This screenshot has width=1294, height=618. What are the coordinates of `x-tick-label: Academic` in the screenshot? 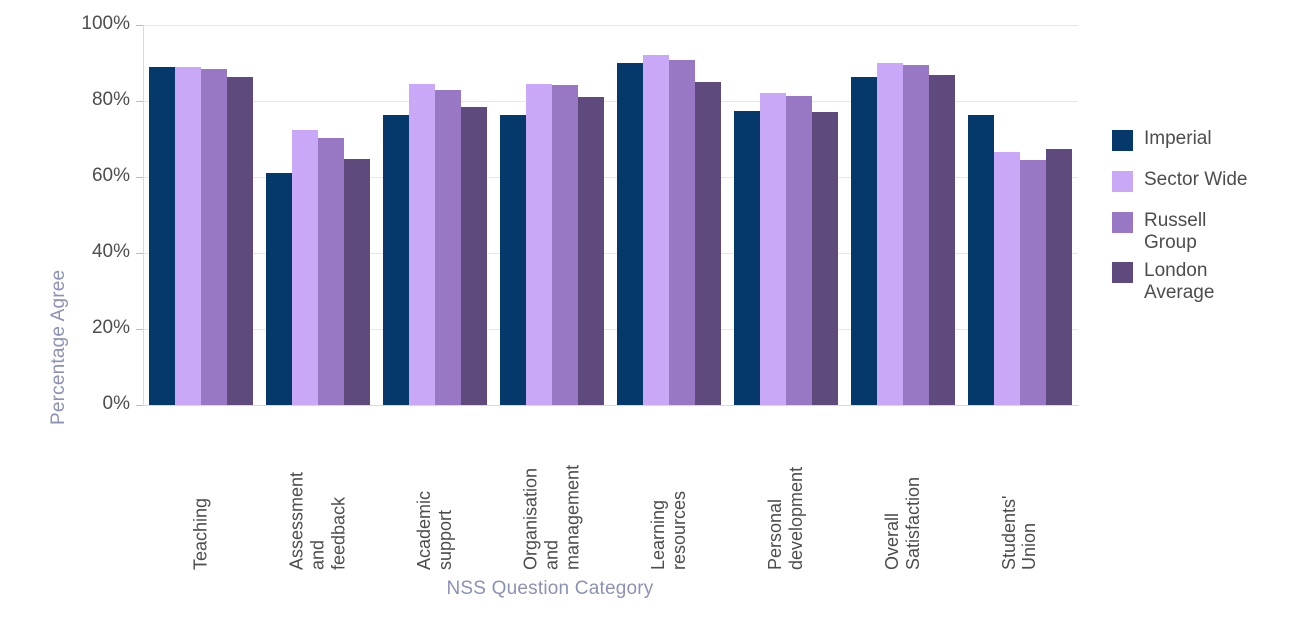 It's located at (424, 530).